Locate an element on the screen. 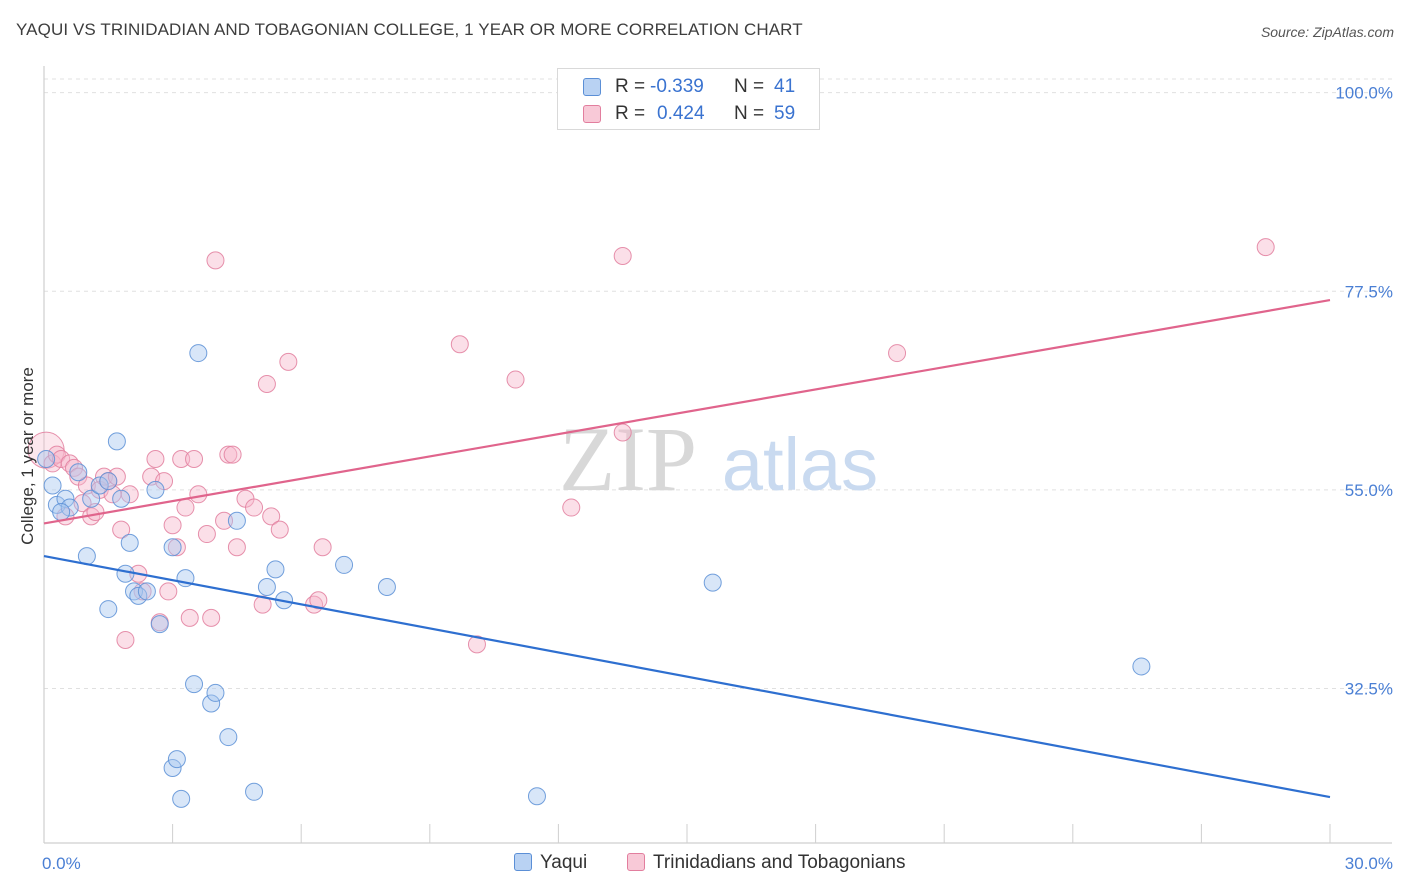 Image resolution: width=1406 pixels, height=892 pixels. bottom-legend-trinidadians: Trinidadians and Tobagonians is located at coordinates (766, 863).